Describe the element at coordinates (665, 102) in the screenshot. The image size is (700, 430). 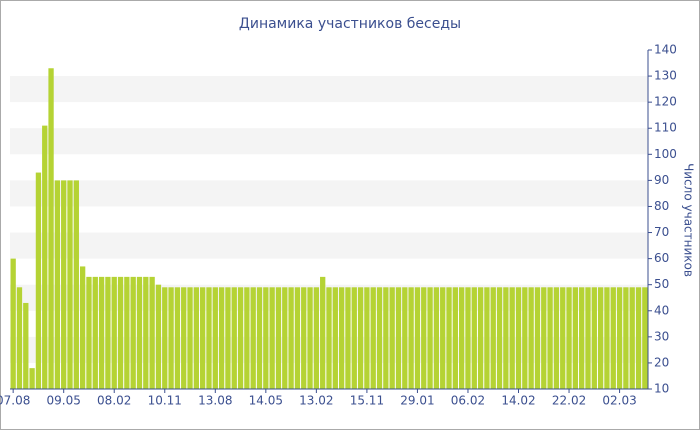
I see `y-tick-label: 120` at that location.